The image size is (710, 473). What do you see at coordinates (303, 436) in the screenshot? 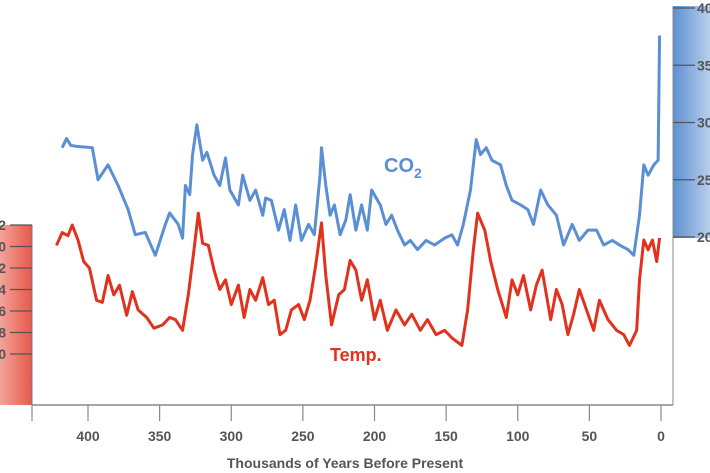
I see `x-tick-label: 250` at bounding box center [303, 436].